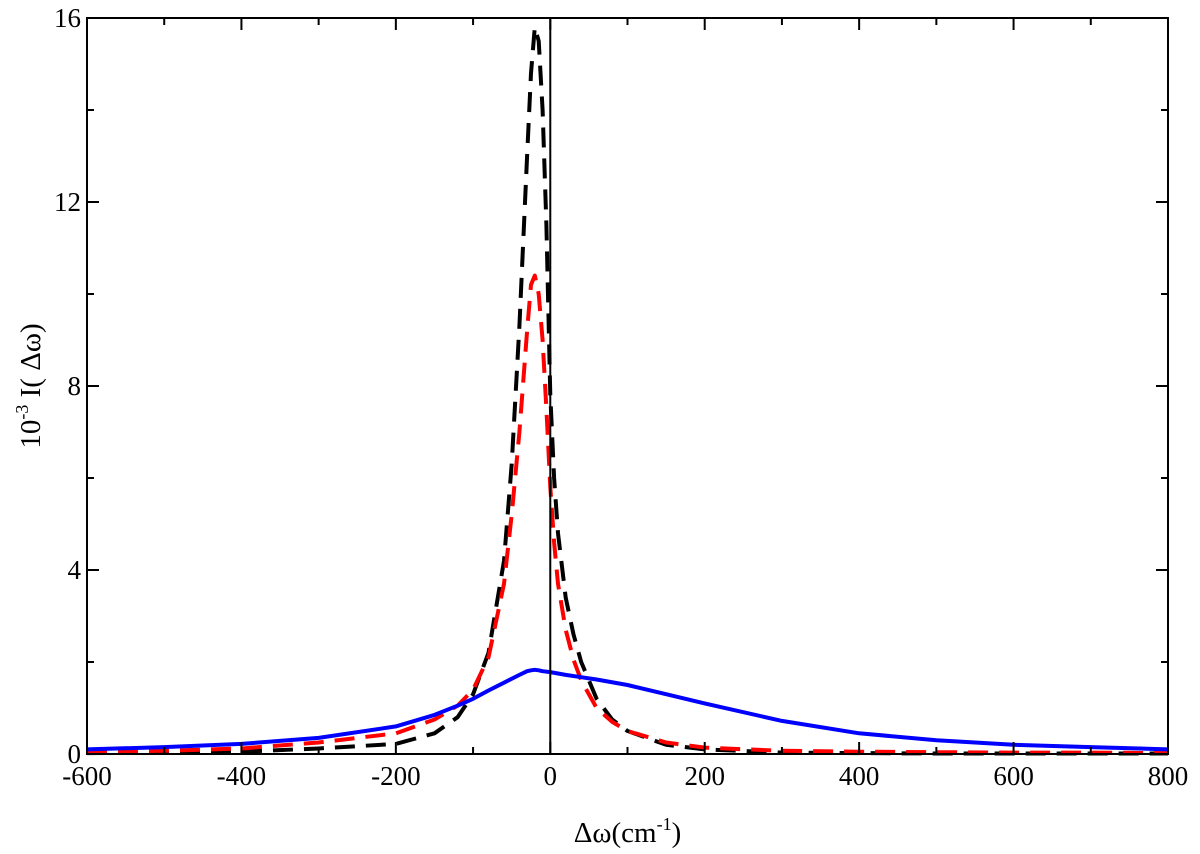 The width and height of the screenshot is (1200, 854). Describe the element at coordinates (859, 776) in the screenshot. I see `x-tick-label: 400` at that location.